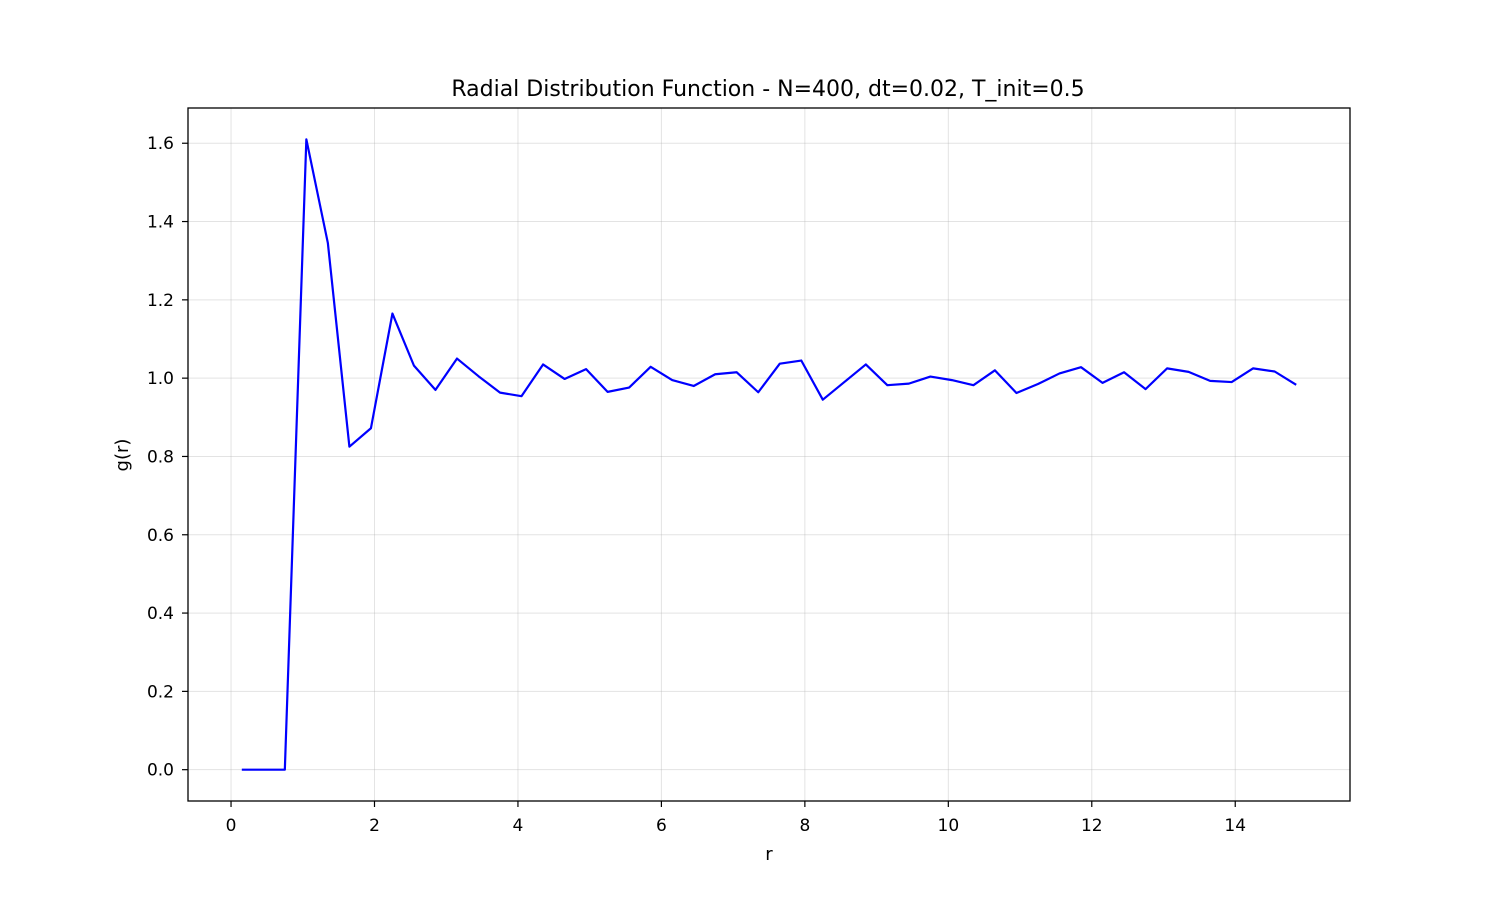 The width and height of the screenshot is (1500, 900). What do you see at coordinates (374, 826) in the screenshot?
I see `x-tick-label: 2` at bounding box center [374, 826].